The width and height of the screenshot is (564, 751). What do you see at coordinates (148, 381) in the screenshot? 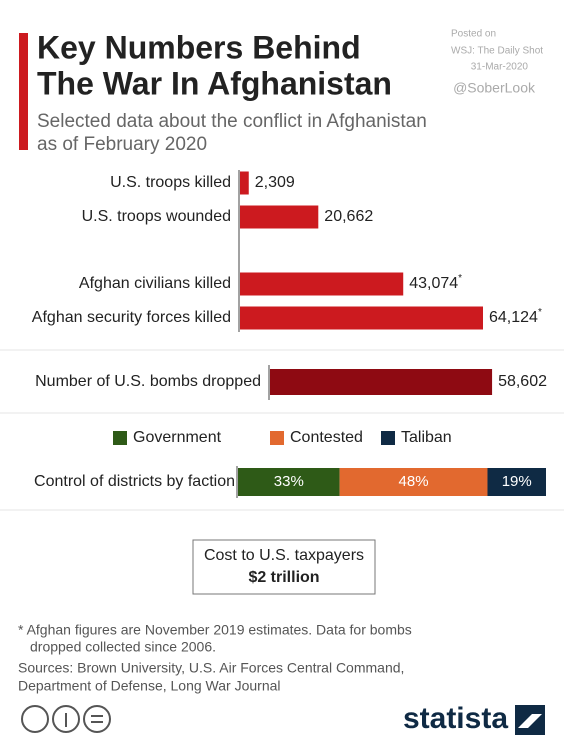
I see `category-label: Number of U.S. bombs dropped` at bounding box center [148, 381].